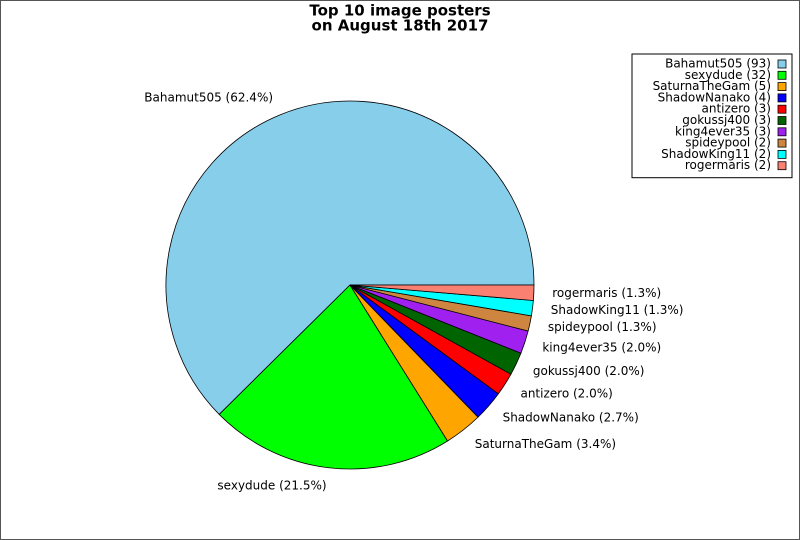 Image resolution: width=800 pixels, height=540 pixels. I want to click on legend-label: antizero (3), so click(736, 109).